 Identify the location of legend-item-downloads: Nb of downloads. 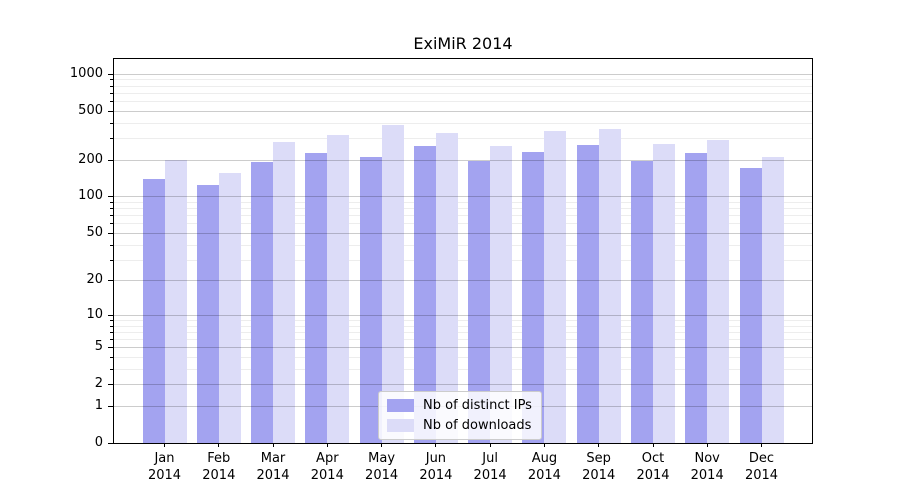
(459, 425).